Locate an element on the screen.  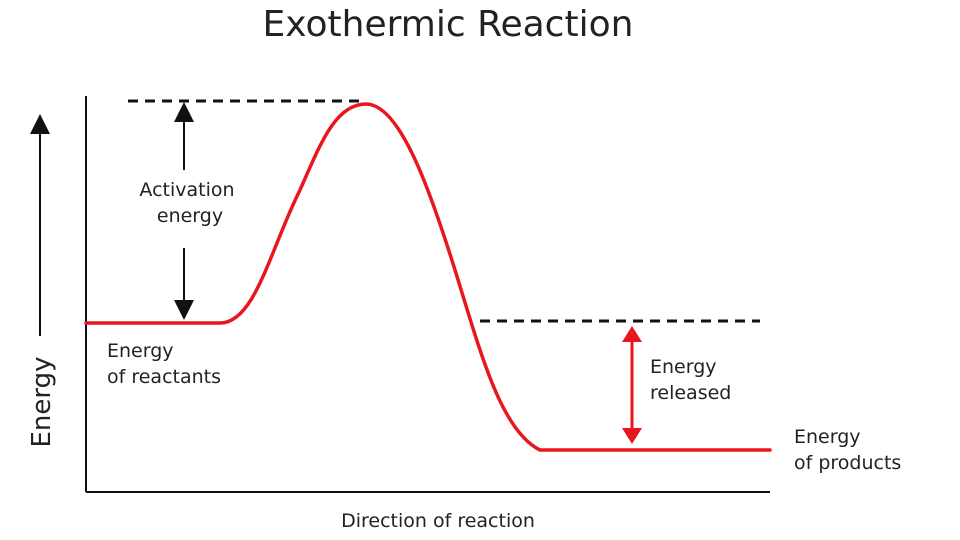
activation-label: Activation energy is located at coordinates (189, 203).